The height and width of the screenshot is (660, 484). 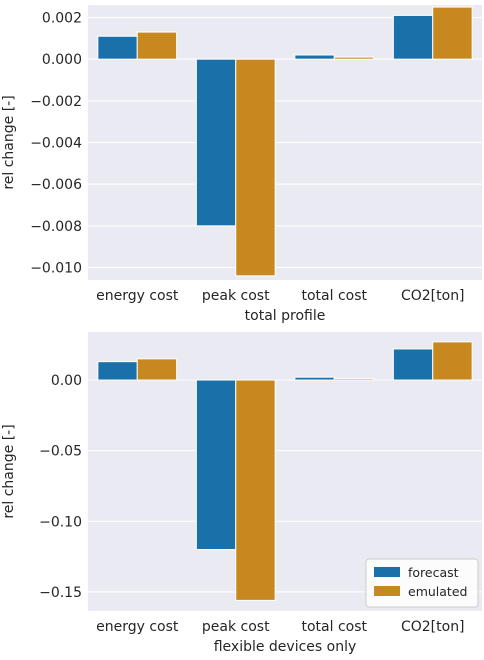 What do you see at coordinates (387, 572) in the screenshot?
I see `legend-swatch-forecast` at bounding box center [387, 572].